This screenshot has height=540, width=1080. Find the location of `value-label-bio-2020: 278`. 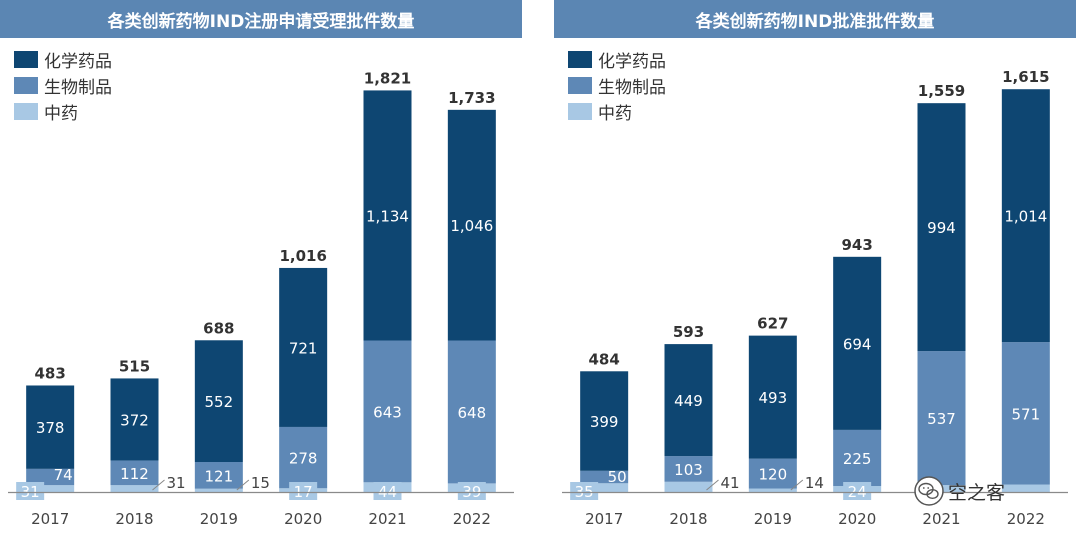

value-label-bio-2020: 278 is located at coordinates (303, 459).